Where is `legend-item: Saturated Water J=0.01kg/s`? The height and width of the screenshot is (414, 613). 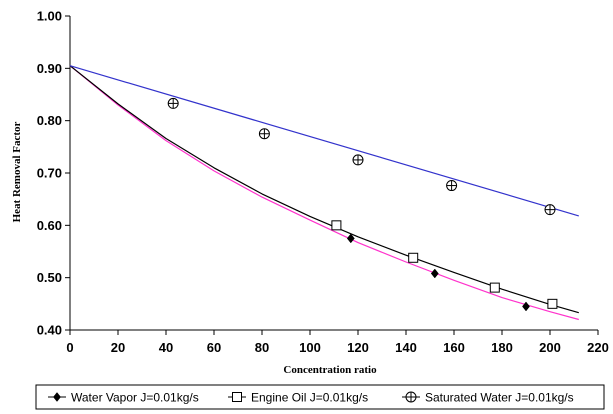
legend-item: Saturated Water J=0.01kg/s is located at coordinates (488, 398).